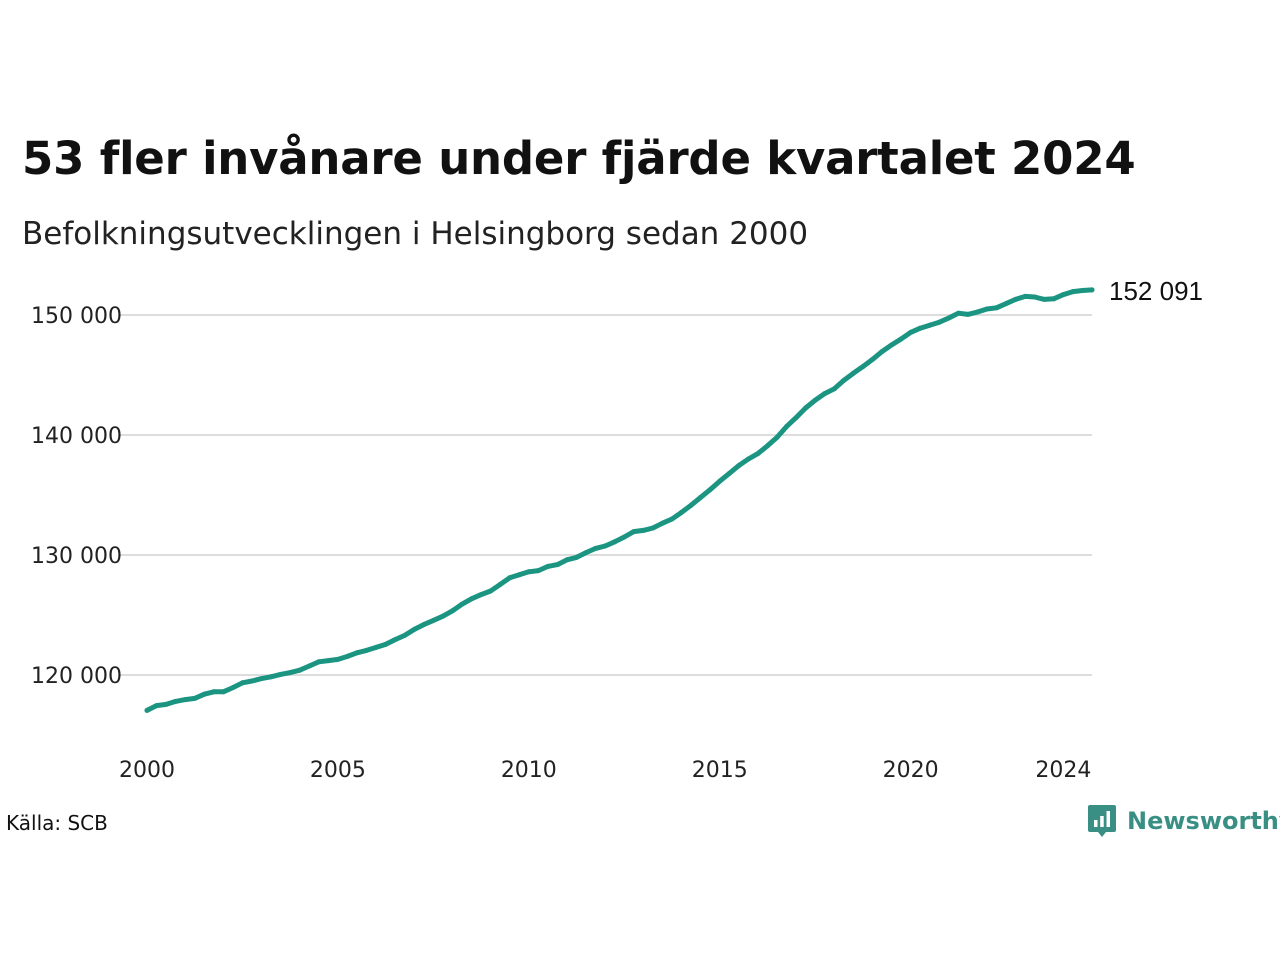  I want to click on newsworthy-logo-icon, so click(1102, 821).